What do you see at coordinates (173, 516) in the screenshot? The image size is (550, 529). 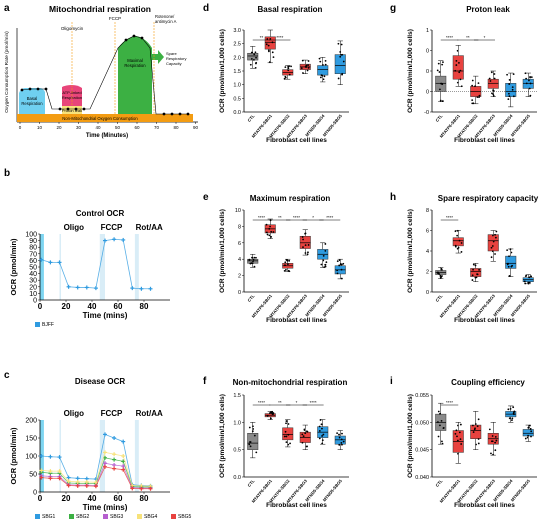 I see `legend-swatch` at bounding box center [173, 516].